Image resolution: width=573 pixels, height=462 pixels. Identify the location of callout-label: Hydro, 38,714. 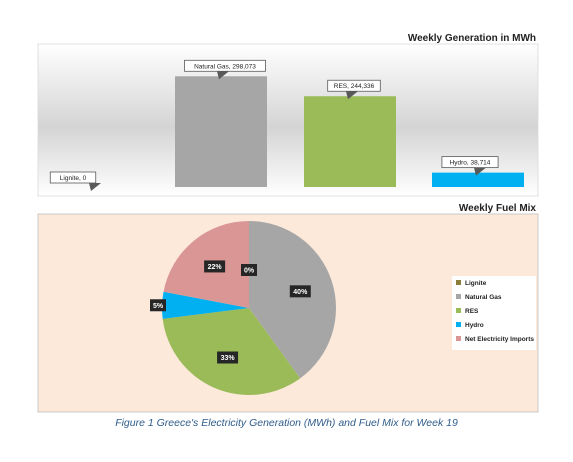
(470, 163).